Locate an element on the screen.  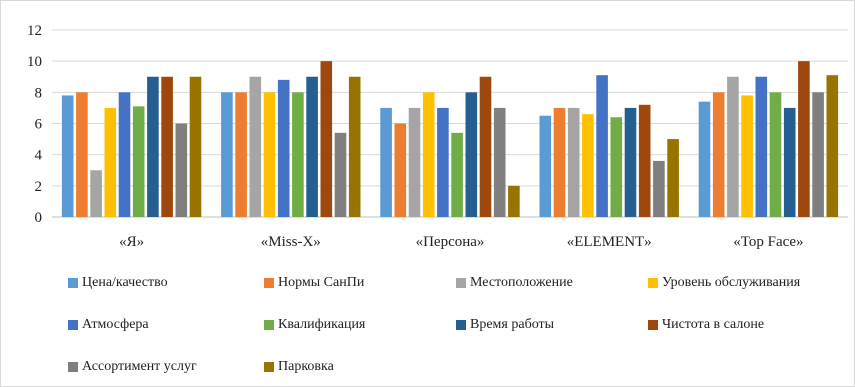
legend-item: Ассортимент услуг is located at coordinates (132, 367).